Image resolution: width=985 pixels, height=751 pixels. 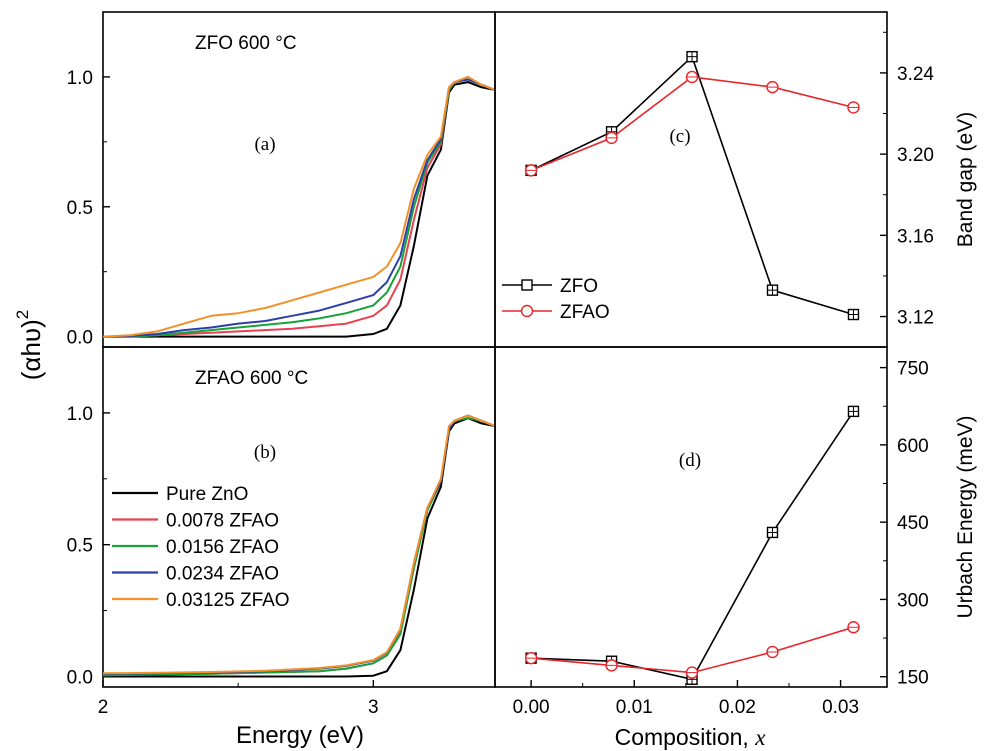 I want to click on y-tick-label: 3.16, so click(x=915, y=236).